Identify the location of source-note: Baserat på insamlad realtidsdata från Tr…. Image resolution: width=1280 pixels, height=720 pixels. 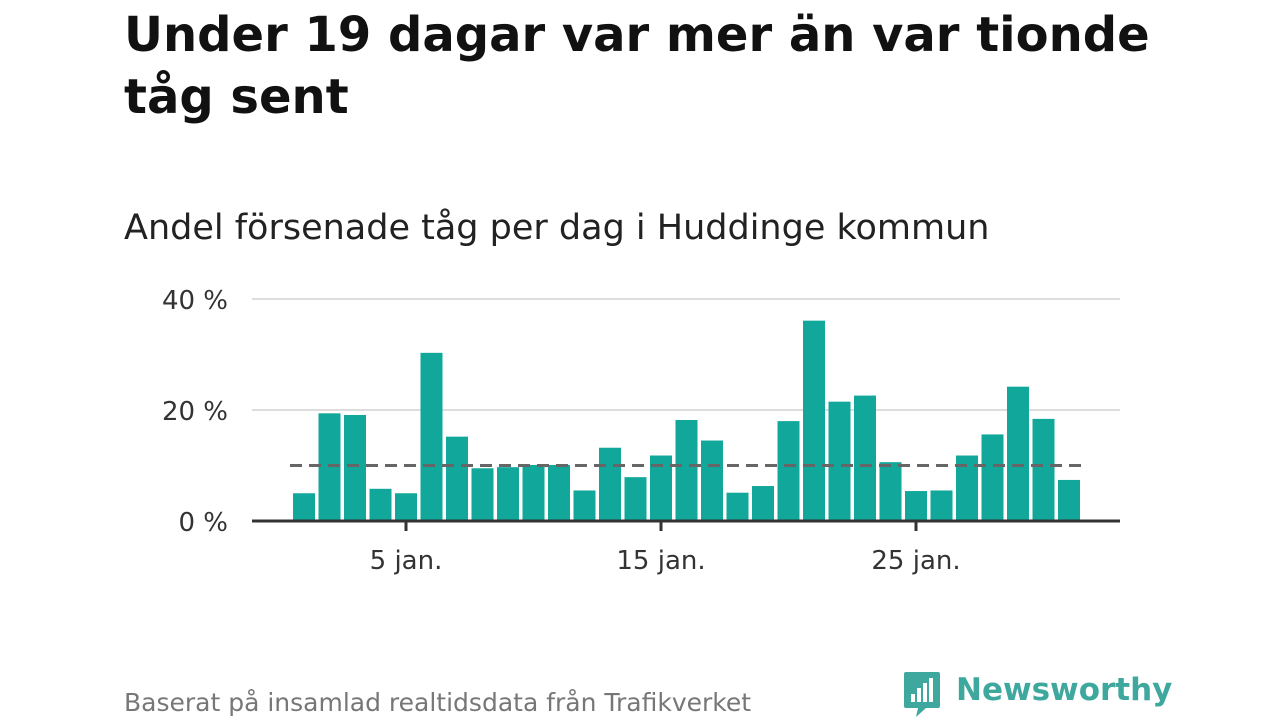
(438, 702).